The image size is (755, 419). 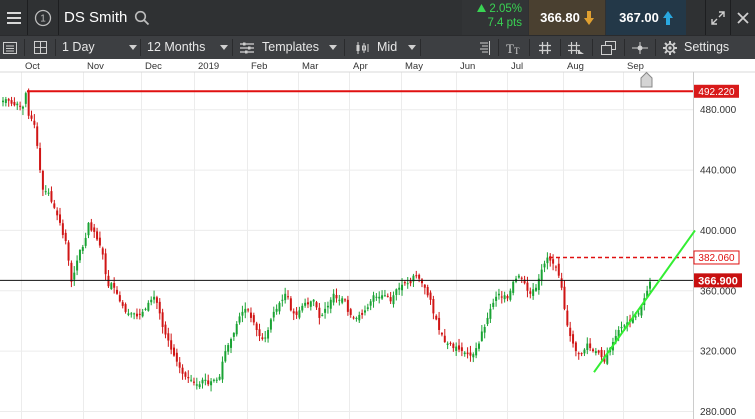 I want to click on svg-text: 1, so click(x=43, y=18).